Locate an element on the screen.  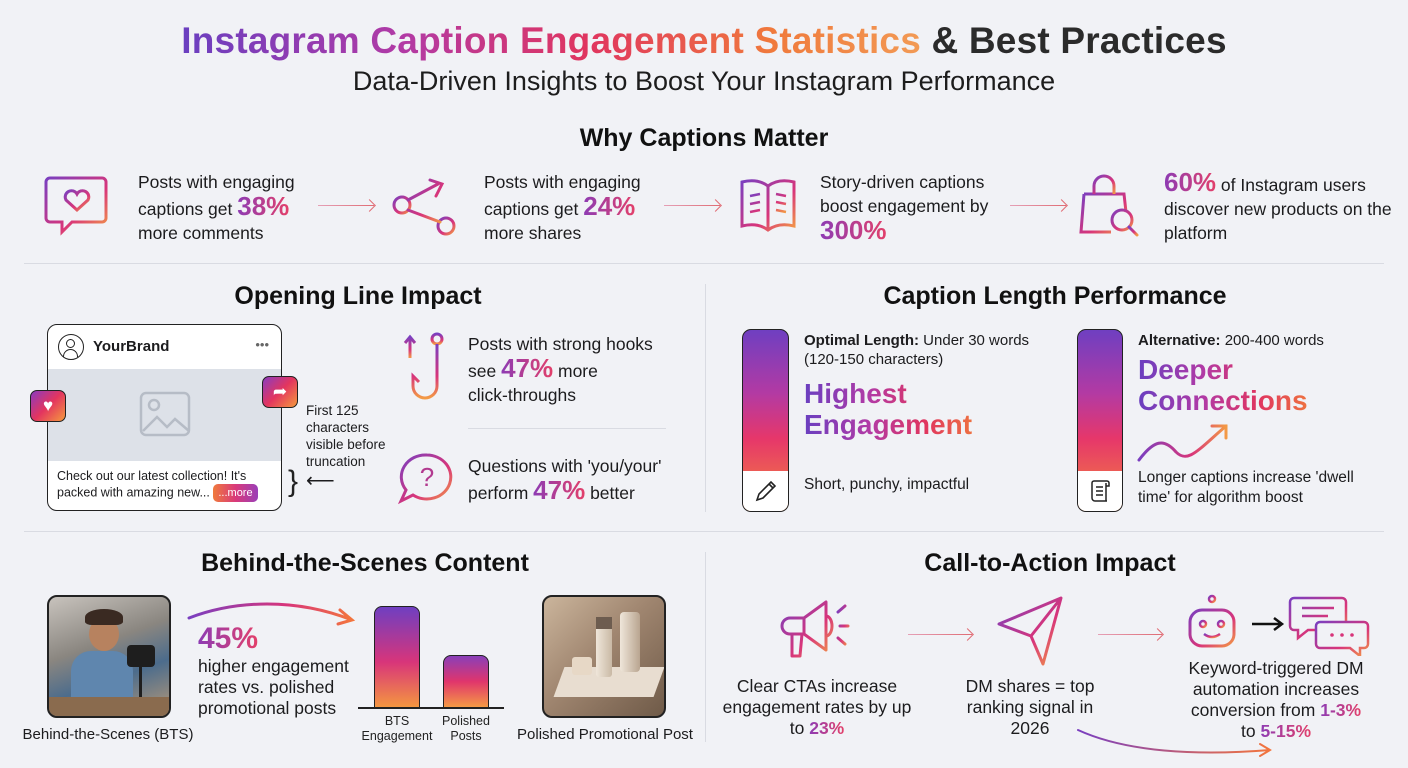
bts-photo-caption: Behind-the-Scenes (BTS) is located at coordinates (108, 734).